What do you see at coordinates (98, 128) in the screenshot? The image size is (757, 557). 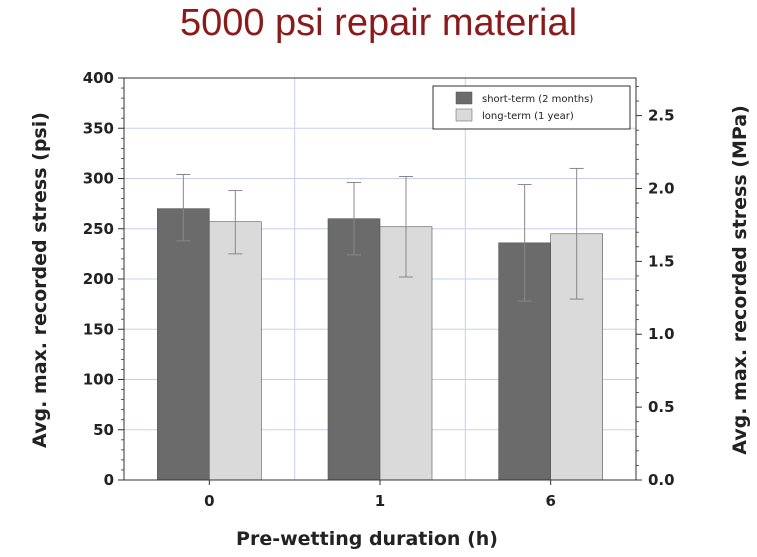 I see `y-tick-label-left: 350` at bounding box center [98, 128].